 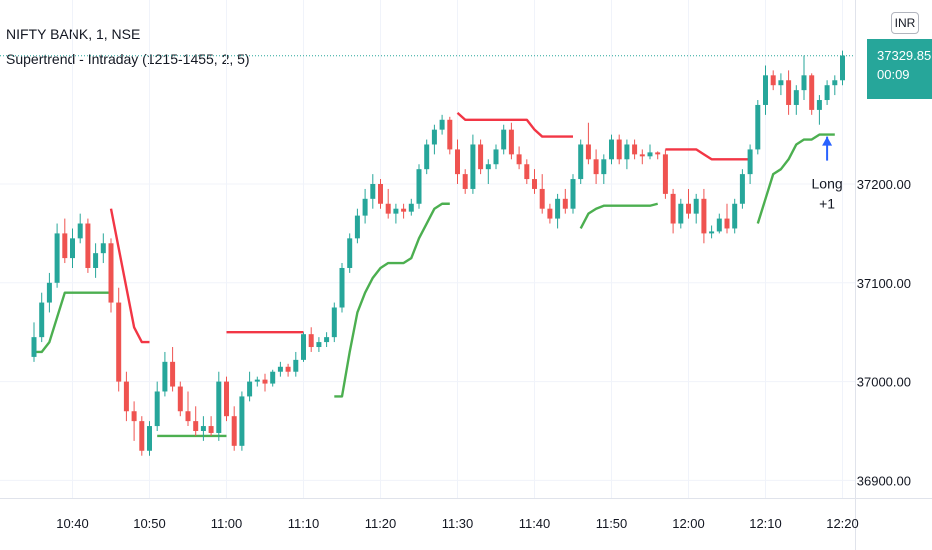 What do you see at coordinates (884, 382) in the screenshot?
I see `y-tick-label: 37000.00` at bounding box center [884, 382].